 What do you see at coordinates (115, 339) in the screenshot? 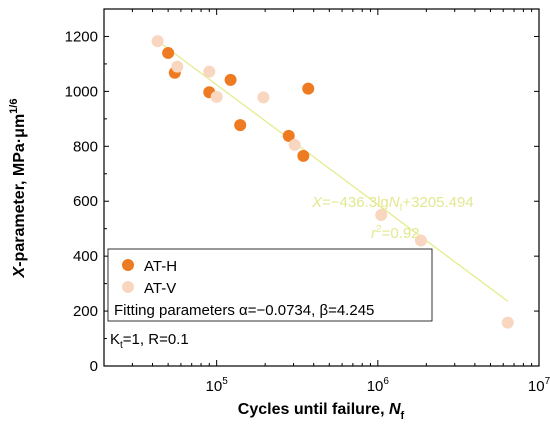
I see `annotation-main: K` at bounding box center [115, 339].